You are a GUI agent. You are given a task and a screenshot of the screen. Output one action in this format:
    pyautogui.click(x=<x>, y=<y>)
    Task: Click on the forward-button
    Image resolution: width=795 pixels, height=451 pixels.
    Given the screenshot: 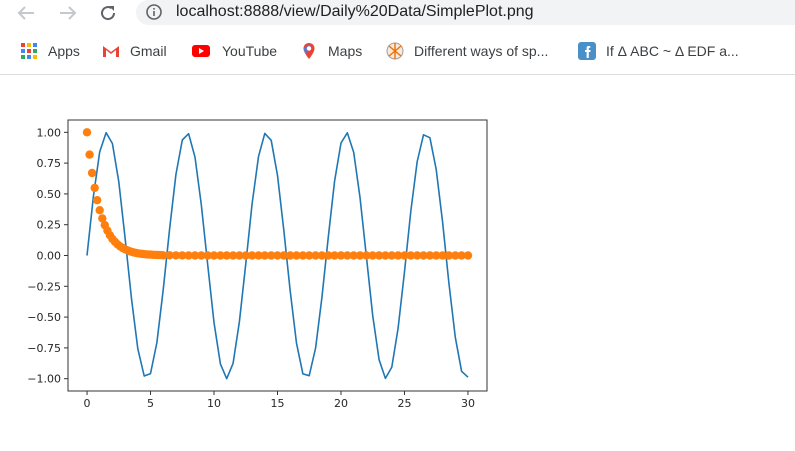 What is the action you would take?
    pyautogui.click(x=68, y=13)
    